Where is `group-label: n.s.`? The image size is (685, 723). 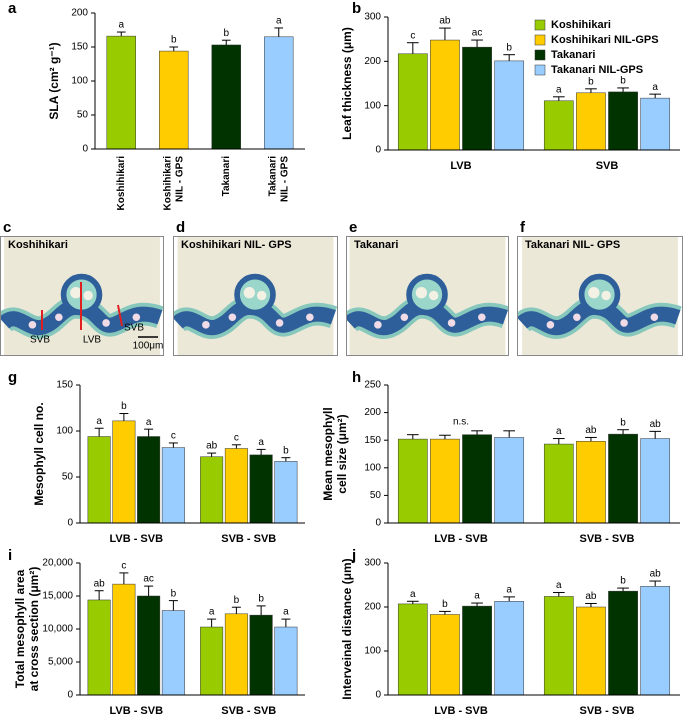
group-label: n.s. is located at coordinates (461, 421).